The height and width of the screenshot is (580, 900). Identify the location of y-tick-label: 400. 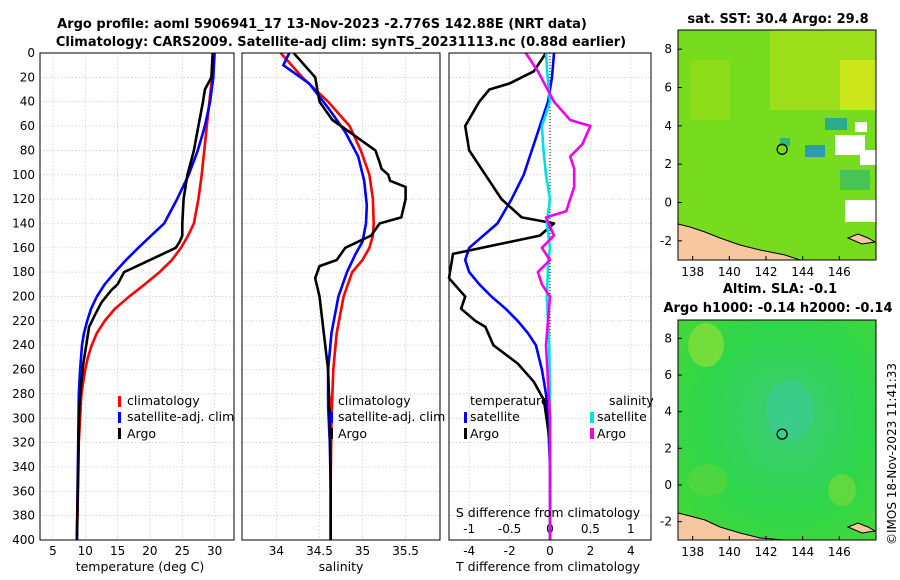
(23, 540).